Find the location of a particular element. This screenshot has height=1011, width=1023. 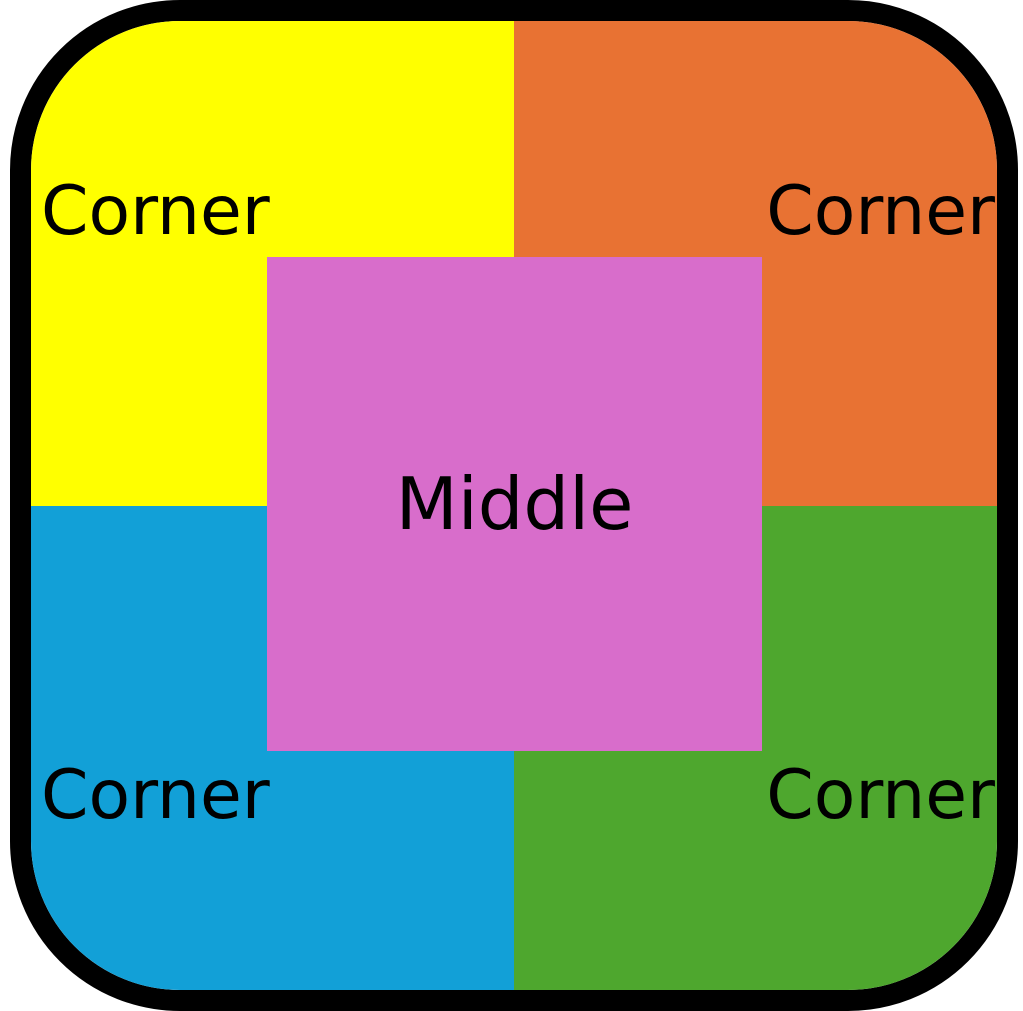

top-right-corner-label: Corner is located at coordinates (880, 211).